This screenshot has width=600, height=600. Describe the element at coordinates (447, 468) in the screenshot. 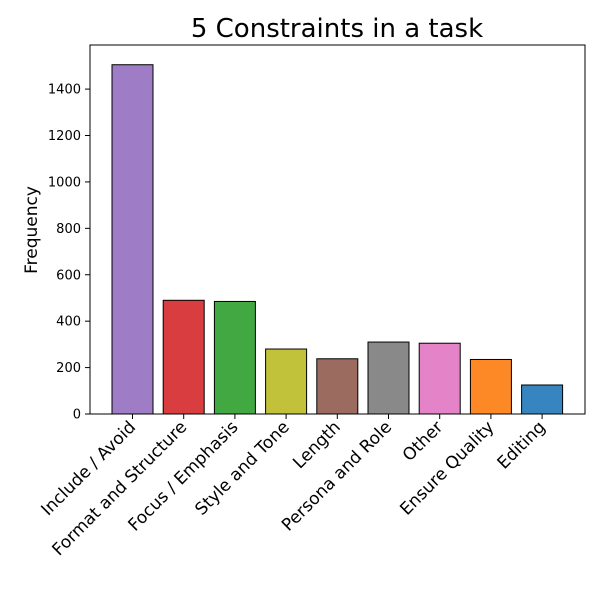

I see `x-tick-label: Ensure Quality` at that location.